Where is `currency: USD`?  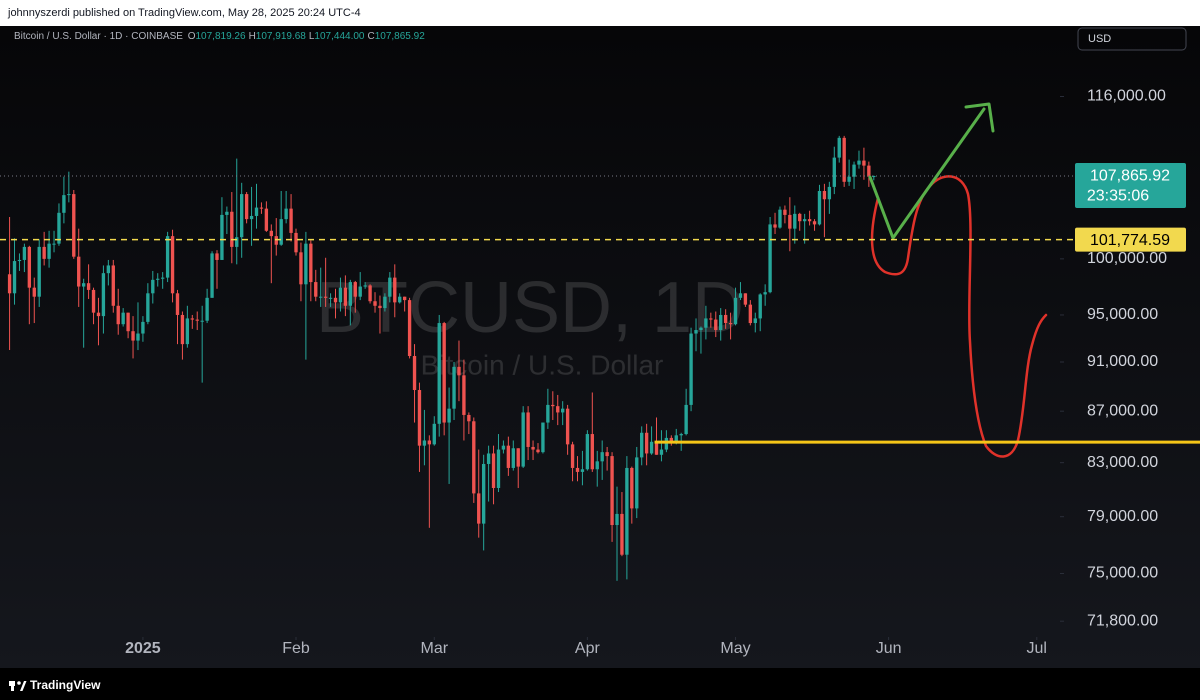 currency: USD is located at coordinates (1099, 39).